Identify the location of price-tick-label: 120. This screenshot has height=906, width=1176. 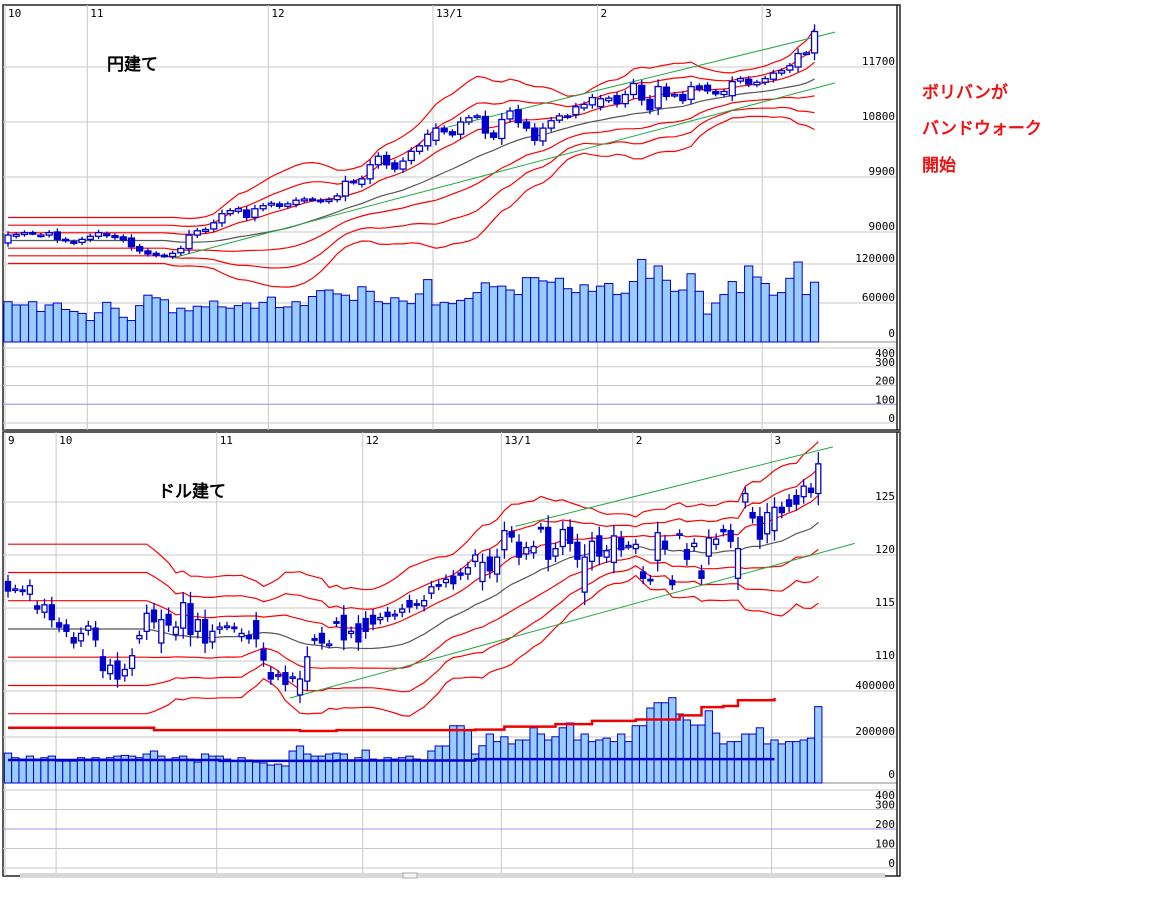
(885, 549).